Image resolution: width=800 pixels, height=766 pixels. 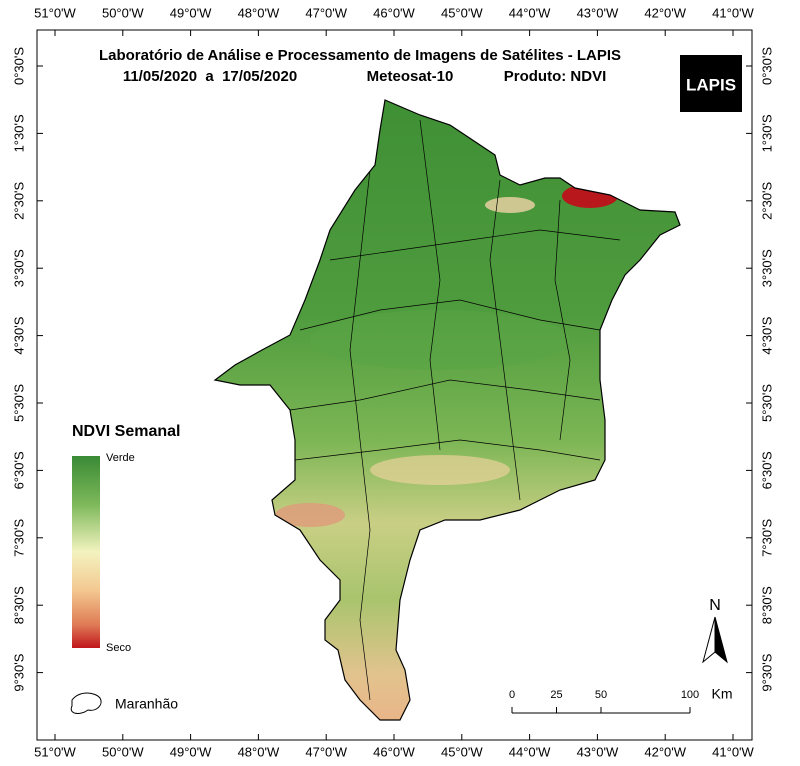 What do you see at coordinates (601, 695) in the screenshot?
I see `scale-label: 50` at bounding box center [601, 695].